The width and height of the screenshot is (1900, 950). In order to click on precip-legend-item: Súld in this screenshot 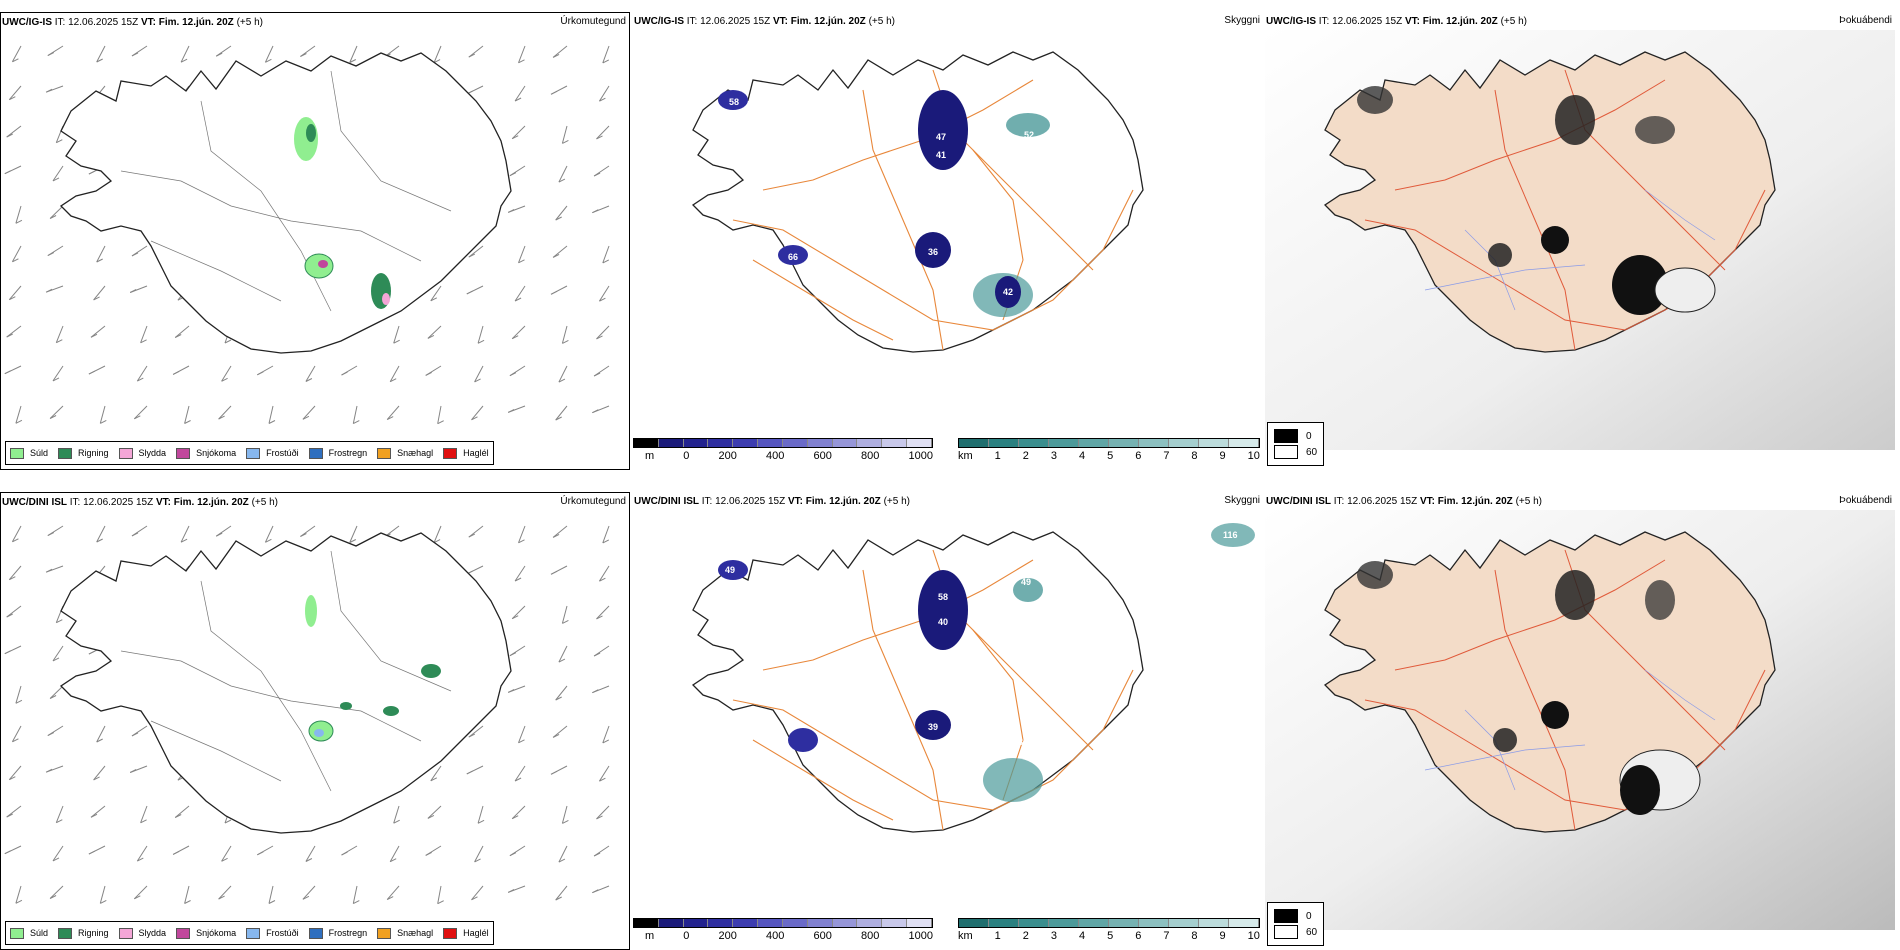, I will do `click(29, 933)`.